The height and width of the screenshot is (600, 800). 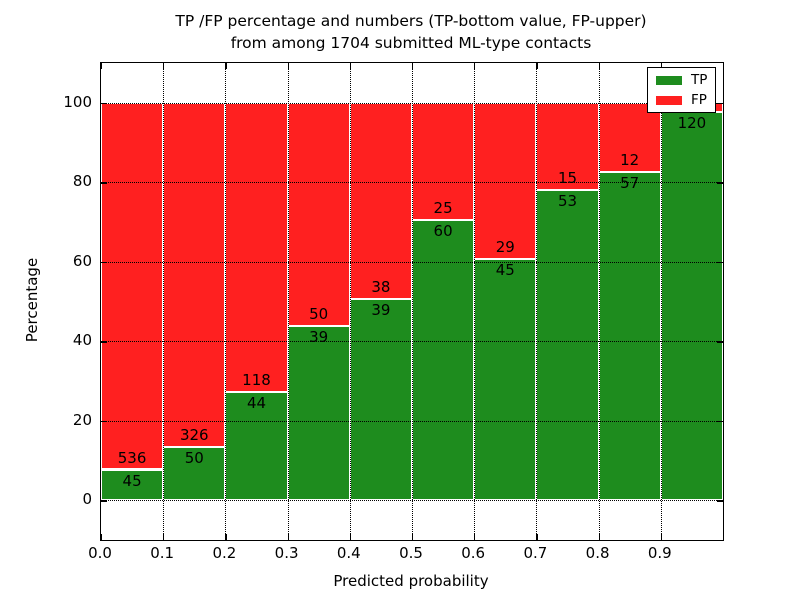 What do you see at coordinates (669, 80) in the screenshot?
I see `tp-swatch-icon` at bounding box center [669, 80].